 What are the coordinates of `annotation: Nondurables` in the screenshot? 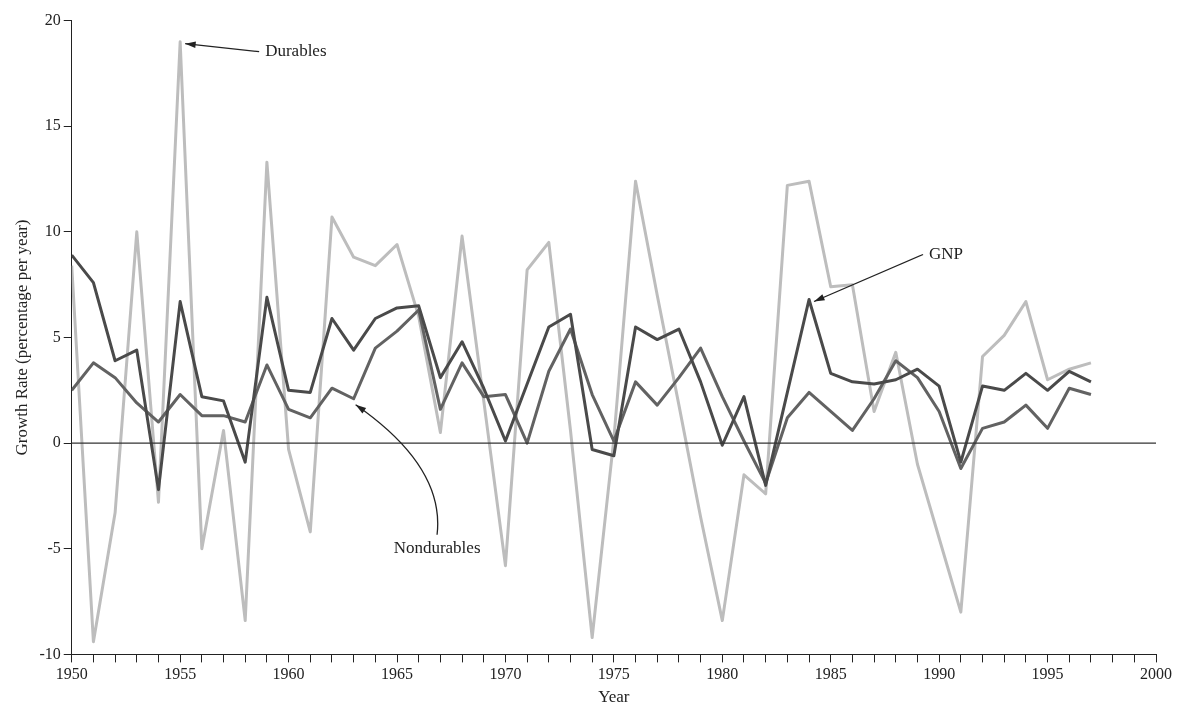 It's located at (437, 548).